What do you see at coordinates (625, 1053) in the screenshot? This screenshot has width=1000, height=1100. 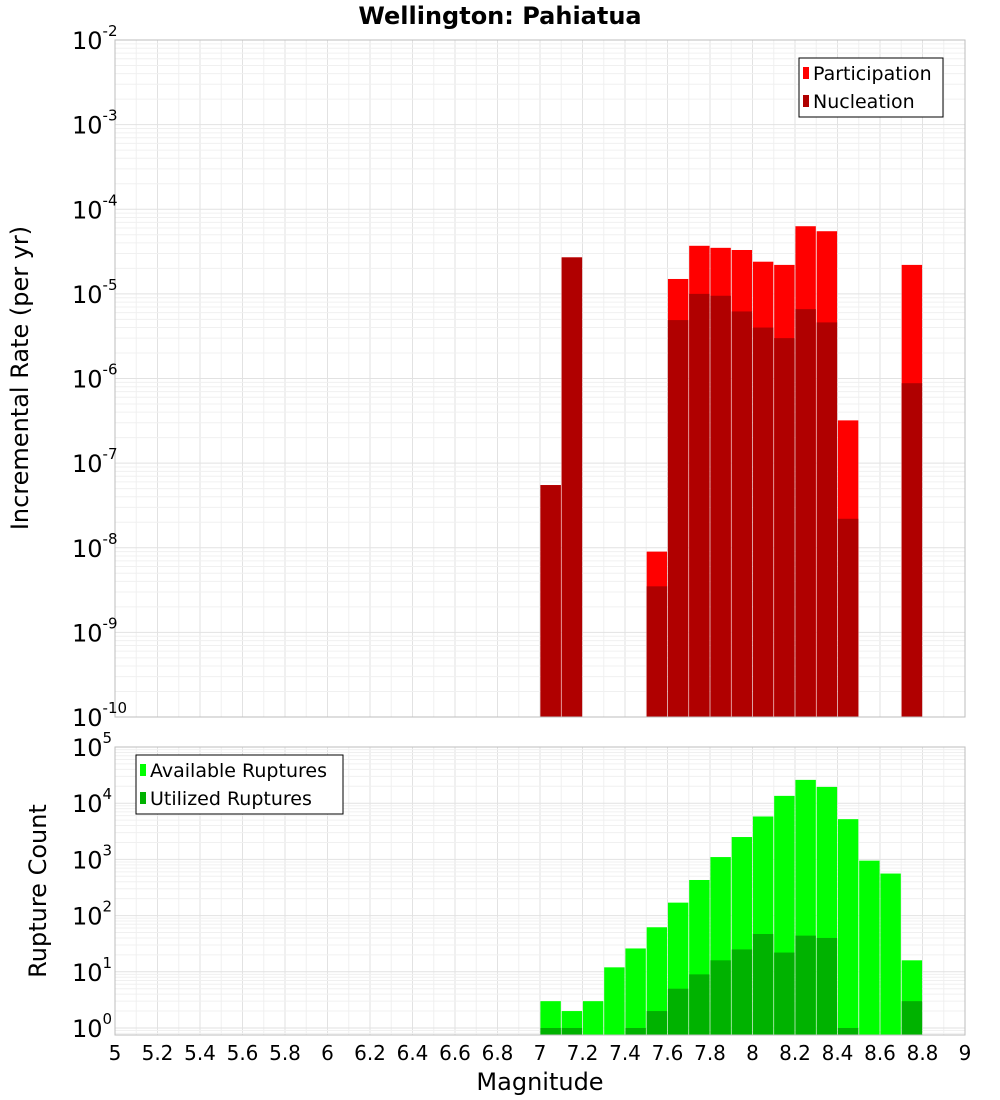 I see `magnitude-tick-label: 7.4` at bounding box center [625, 1053].